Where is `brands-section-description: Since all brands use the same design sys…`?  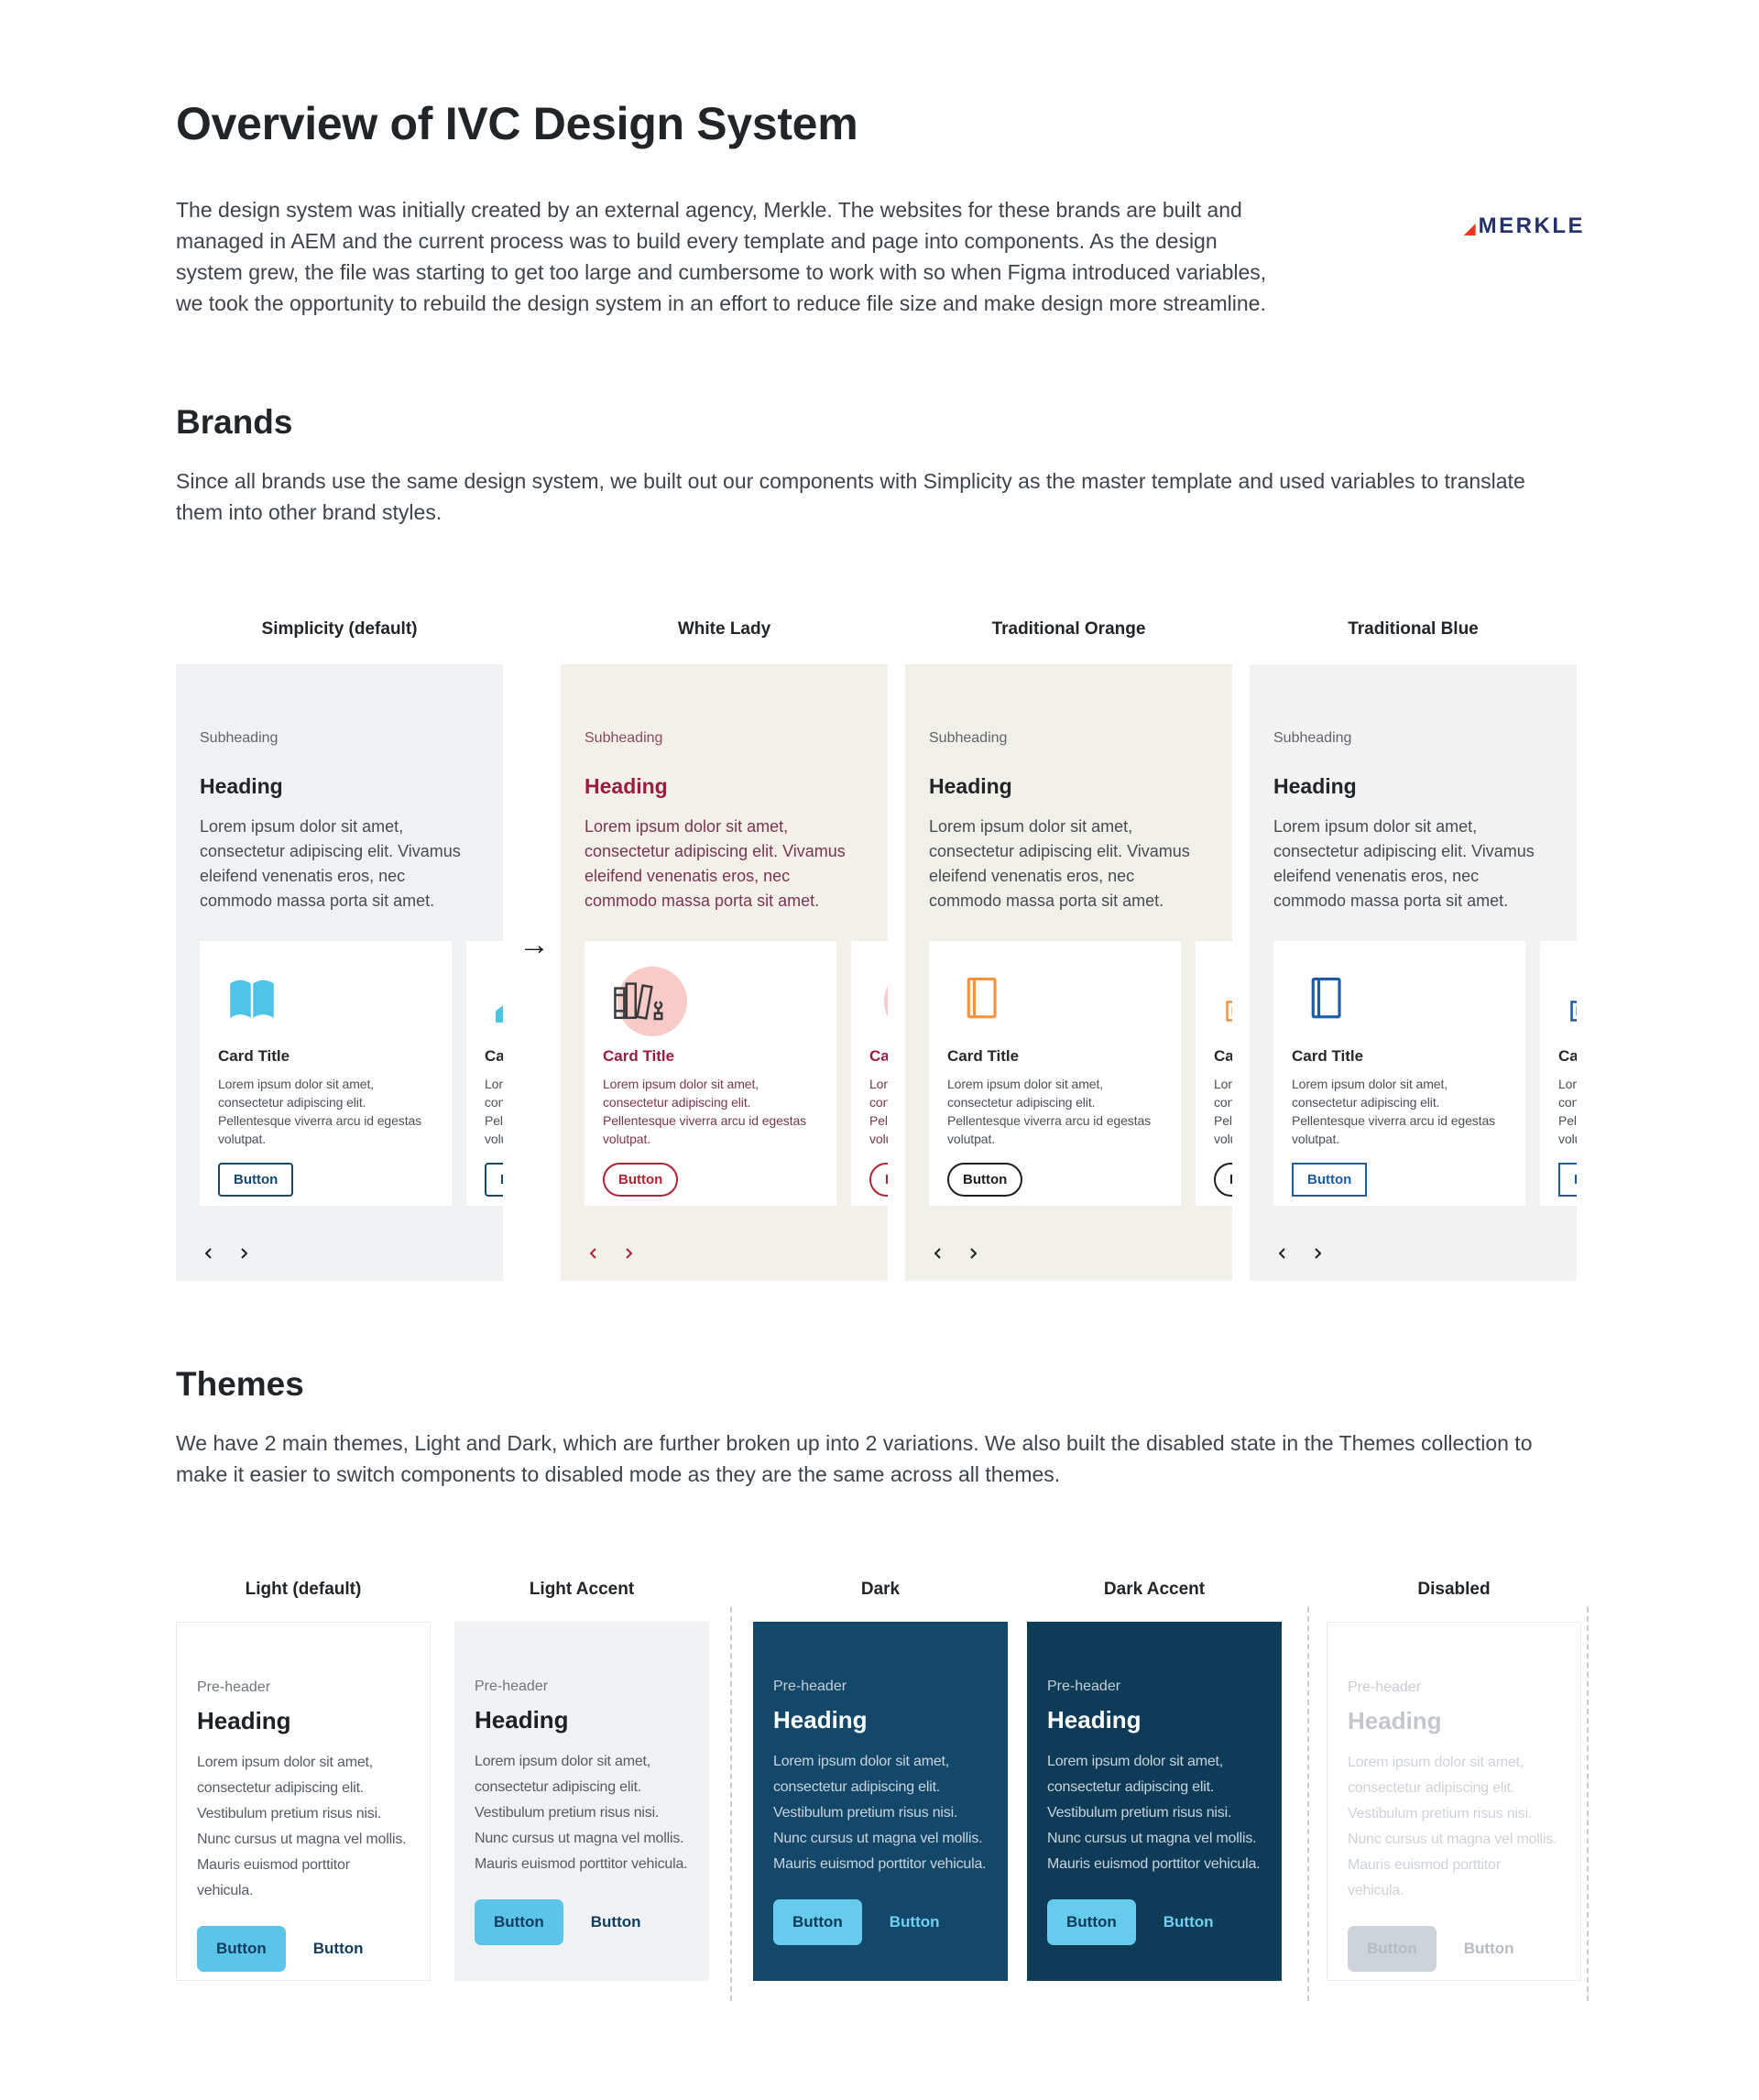
brands-section-description: Since all brands use the same design sys… is located at coordinates (850, 496).